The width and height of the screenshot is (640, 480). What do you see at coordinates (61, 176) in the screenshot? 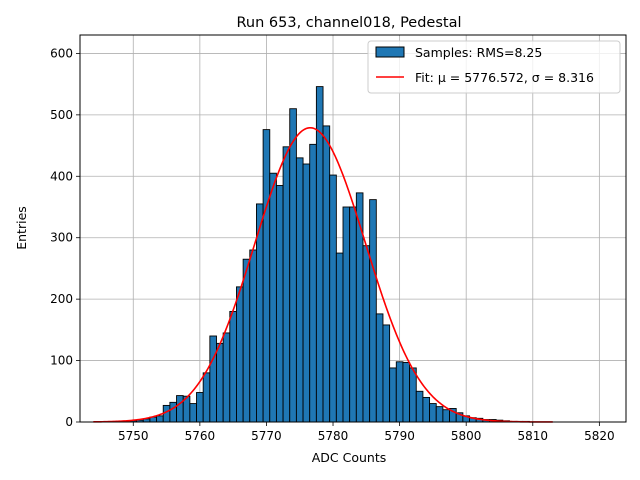
I see `y-tick-label: 400` at bounding box center [61, 176].